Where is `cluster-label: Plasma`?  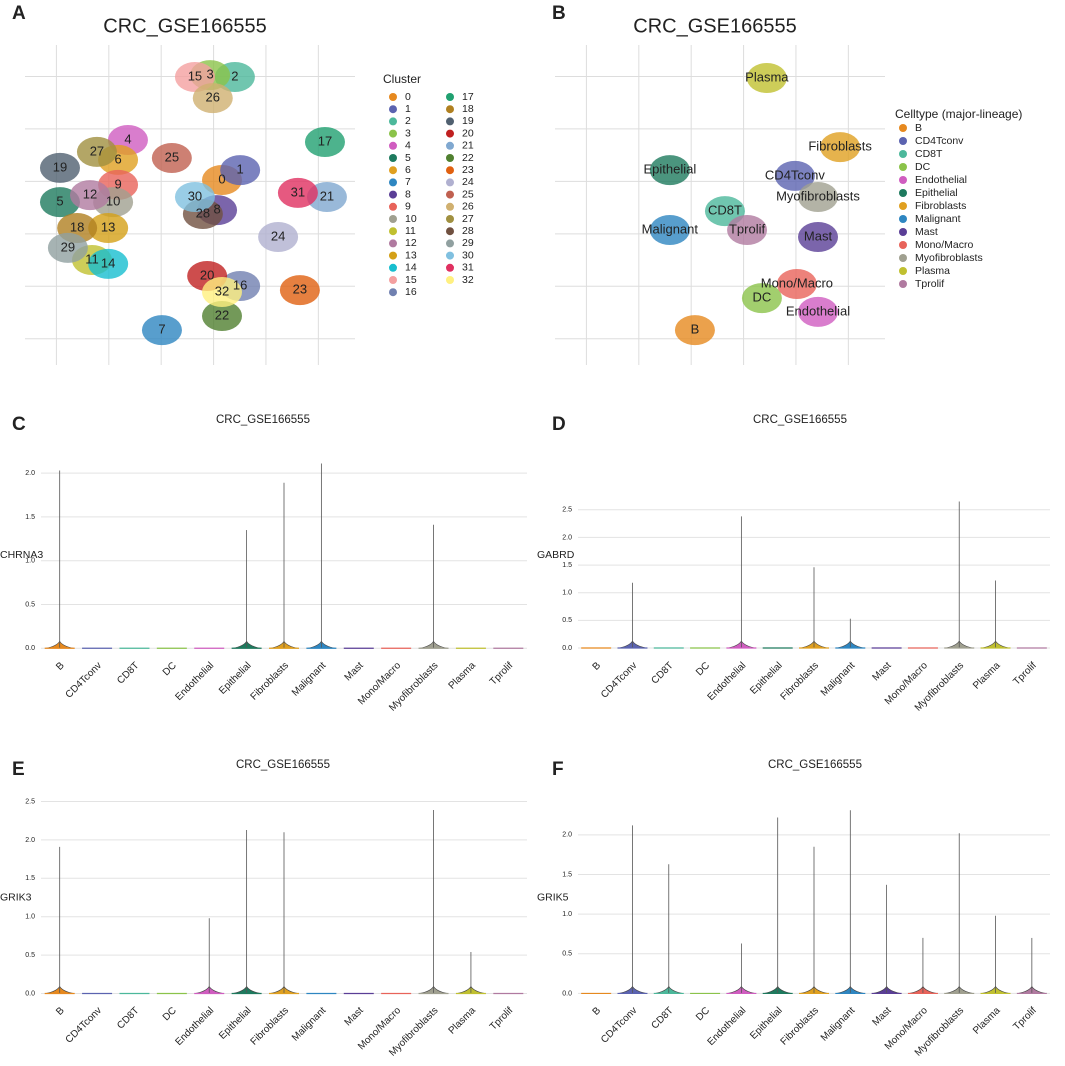
cluster-label: Plasma is located at coordinates (767, 76).